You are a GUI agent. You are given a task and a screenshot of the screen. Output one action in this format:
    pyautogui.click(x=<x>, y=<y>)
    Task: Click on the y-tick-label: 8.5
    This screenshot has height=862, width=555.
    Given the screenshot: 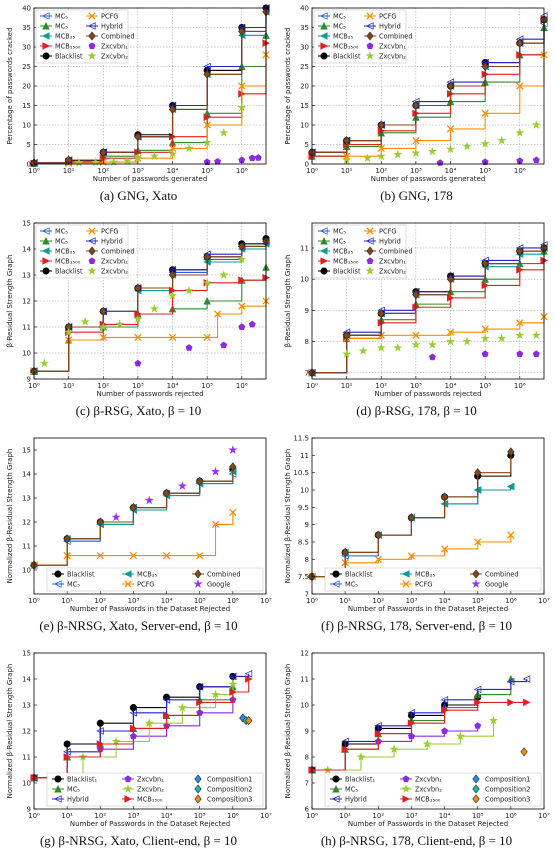 What is the action you would take?
    pyautogui.click(x=303, y=543)
    